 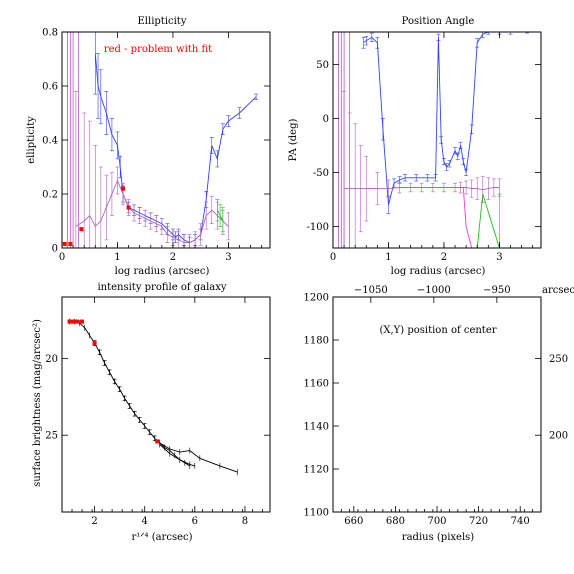 What do you see at coordinates (162, 271) in the screenshot?
I see `ellipticity-xlabel: log radius (arcsec)` at bounding box center [162, 271].